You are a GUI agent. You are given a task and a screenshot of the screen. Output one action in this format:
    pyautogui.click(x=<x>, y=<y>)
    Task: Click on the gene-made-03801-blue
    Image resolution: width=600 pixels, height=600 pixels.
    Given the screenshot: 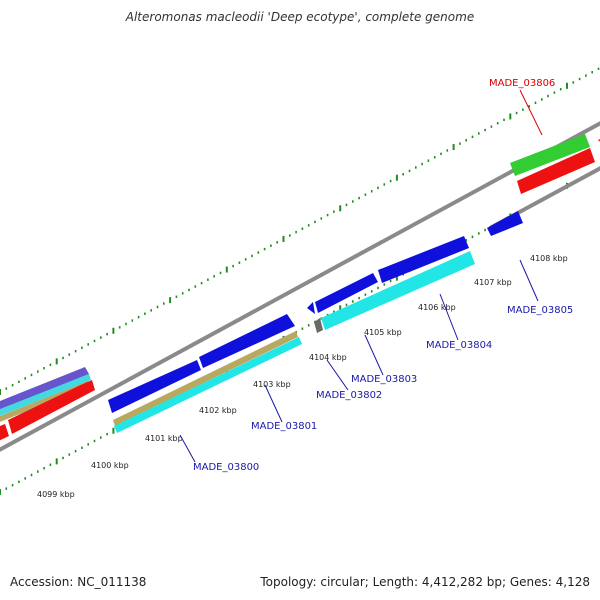 What is the action you would take?
    pyautogui.click(x=247, y=341)
    